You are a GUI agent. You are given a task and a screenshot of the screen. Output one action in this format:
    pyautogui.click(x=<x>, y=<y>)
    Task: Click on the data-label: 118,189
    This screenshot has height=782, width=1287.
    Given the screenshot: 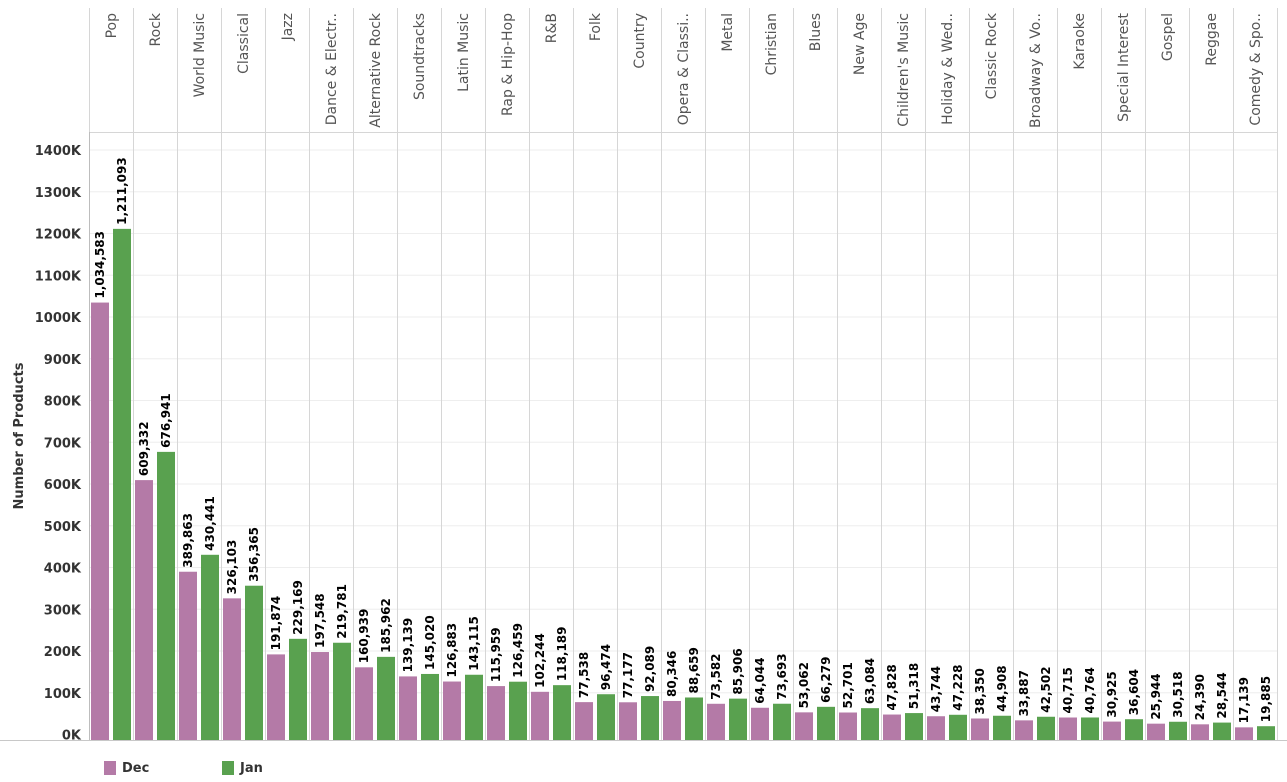 What is the action you would take?
    pyautogui.click(x=562, y=653)
    